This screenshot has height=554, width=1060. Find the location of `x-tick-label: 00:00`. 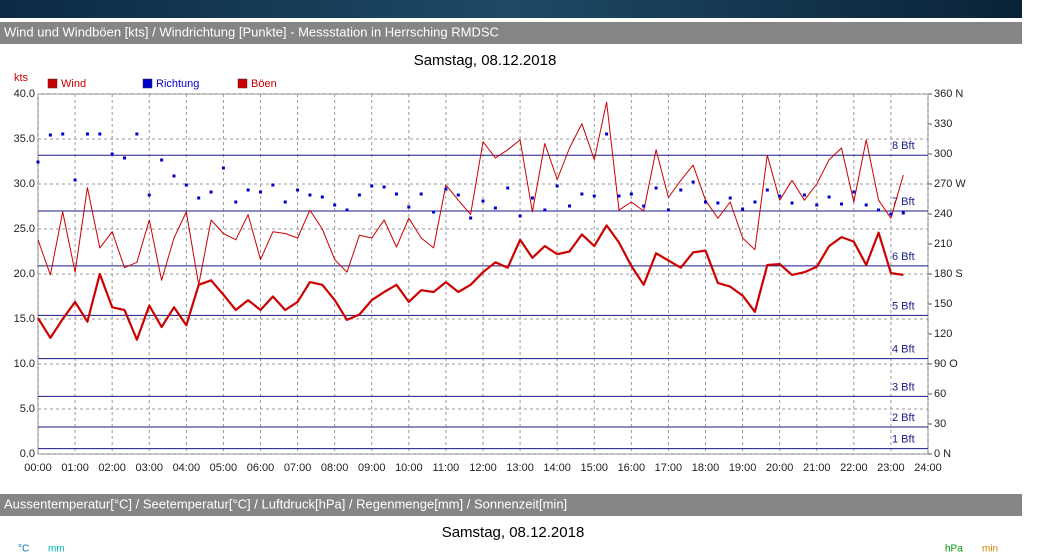

x-tick-label: 00:00 is located at coordinates (38, 468).